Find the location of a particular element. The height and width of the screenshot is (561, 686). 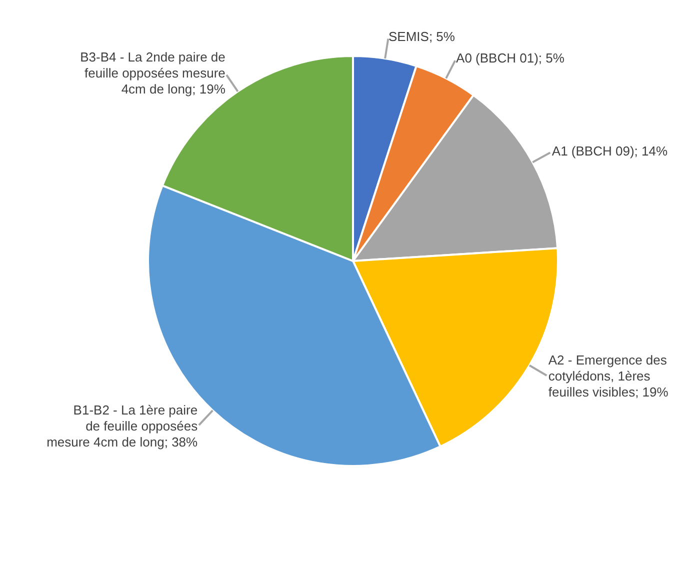

slice-label: B1-B2 - La 1ère paire de feuille opposées mesure 4cm de long; 38% is located at coordinates (122, 426).